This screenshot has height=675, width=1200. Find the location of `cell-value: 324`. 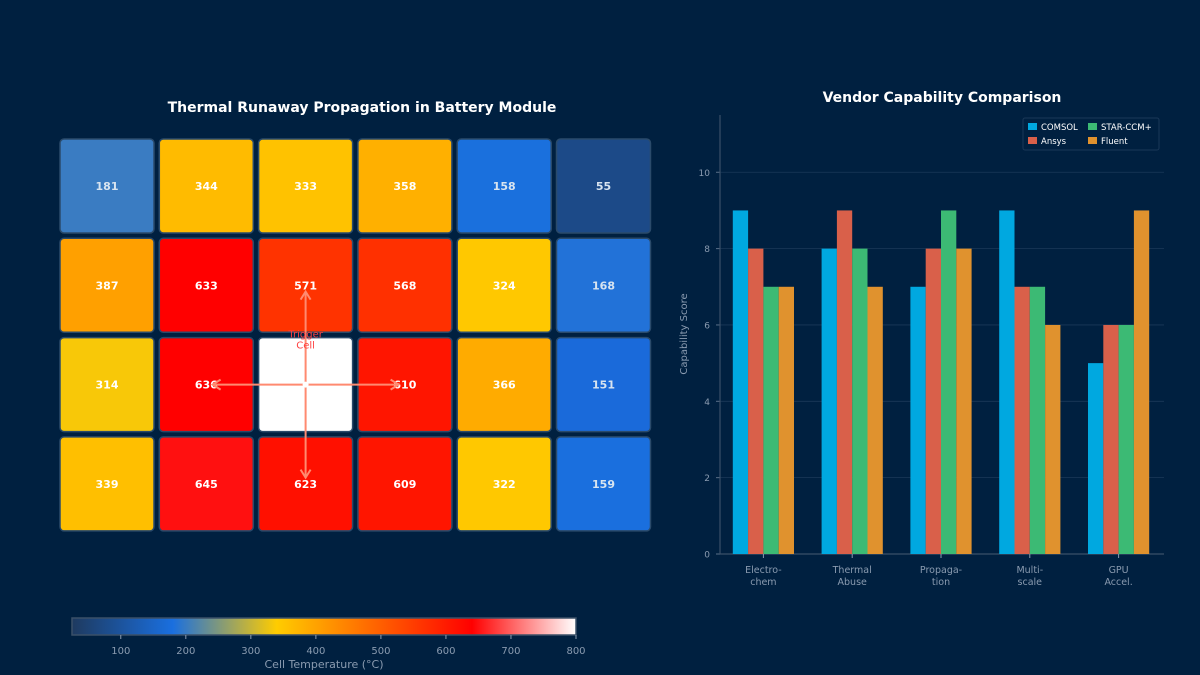

cell-value: 324 is located at coordinates (504, 285).